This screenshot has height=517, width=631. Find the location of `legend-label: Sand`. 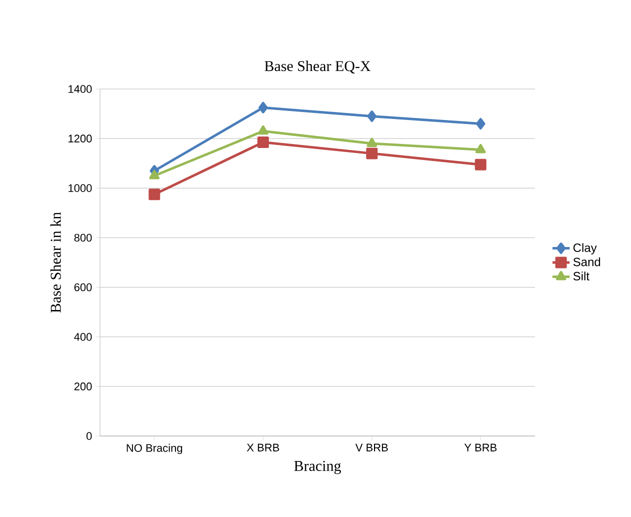

legend-label: Sand is located at coordinates (586, 261).